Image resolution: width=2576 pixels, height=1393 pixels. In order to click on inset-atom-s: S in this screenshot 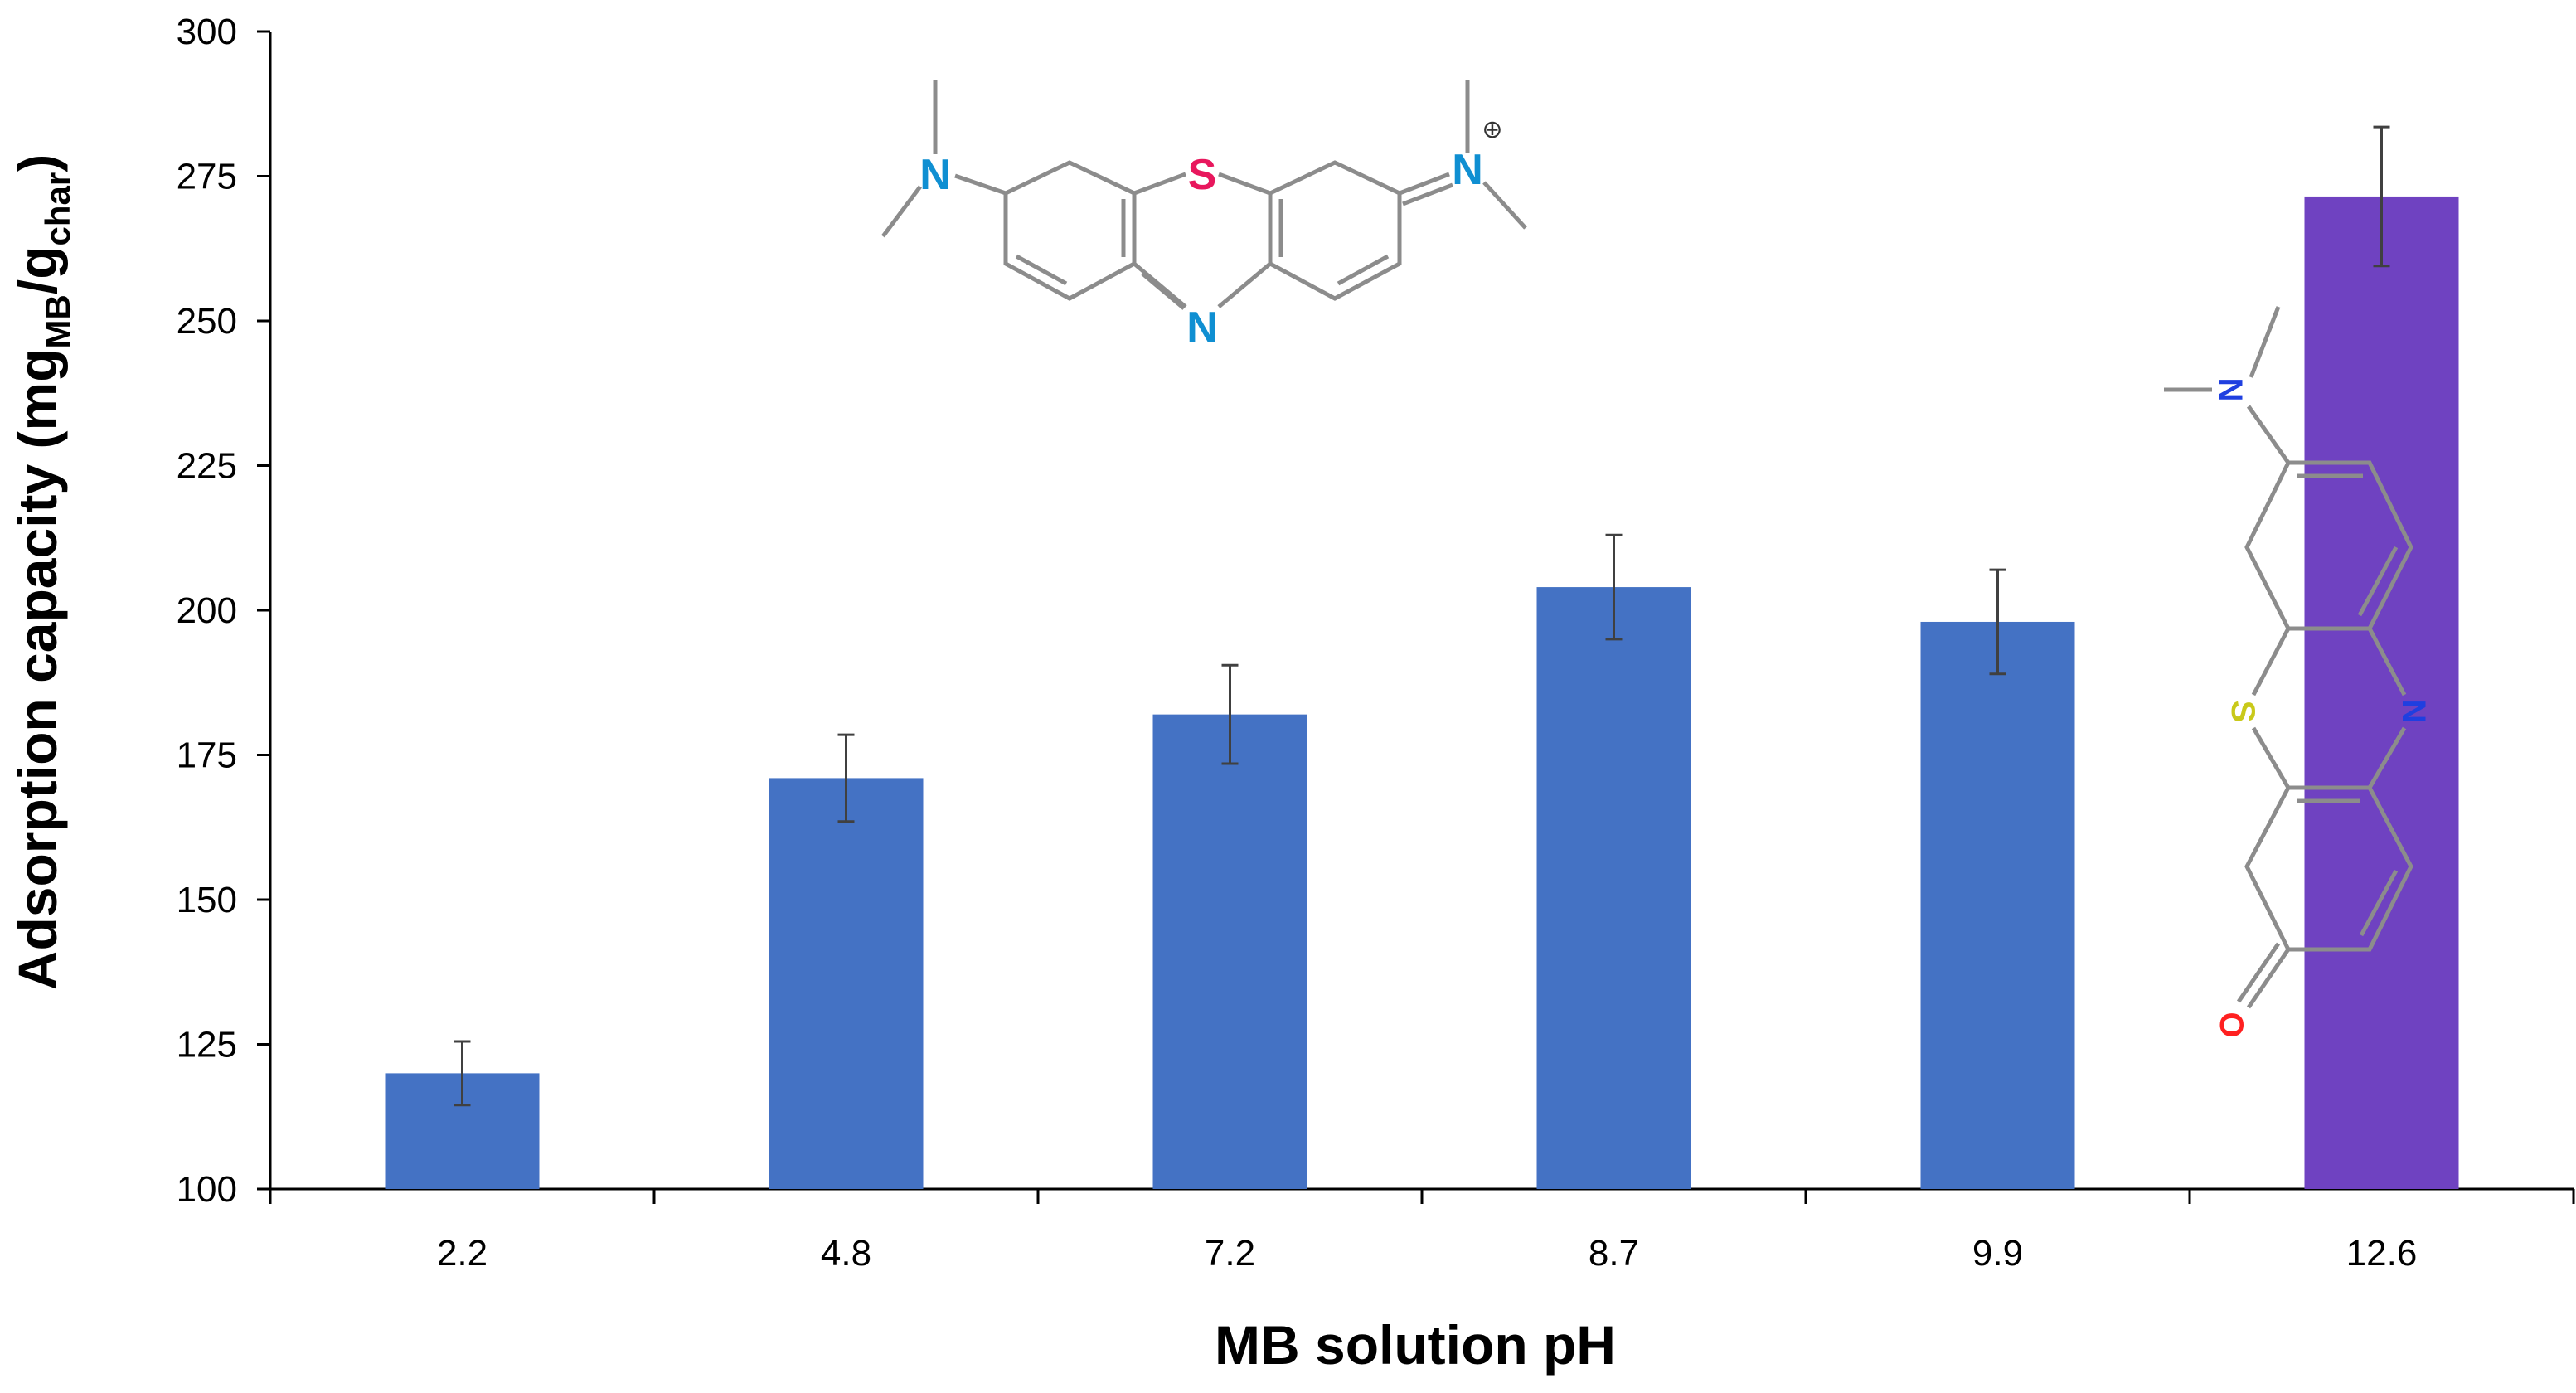, I will do `click(2242, 712)`.